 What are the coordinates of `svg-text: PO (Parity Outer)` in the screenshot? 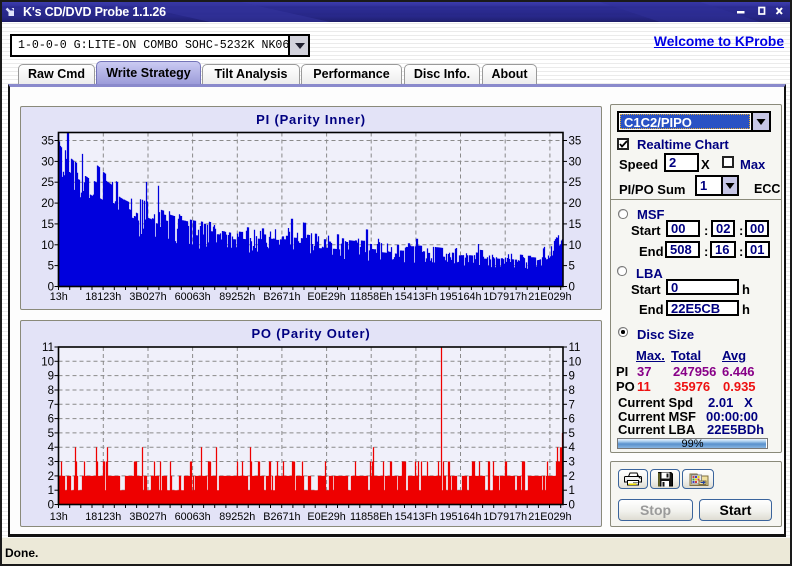 It's located at (310, 333).